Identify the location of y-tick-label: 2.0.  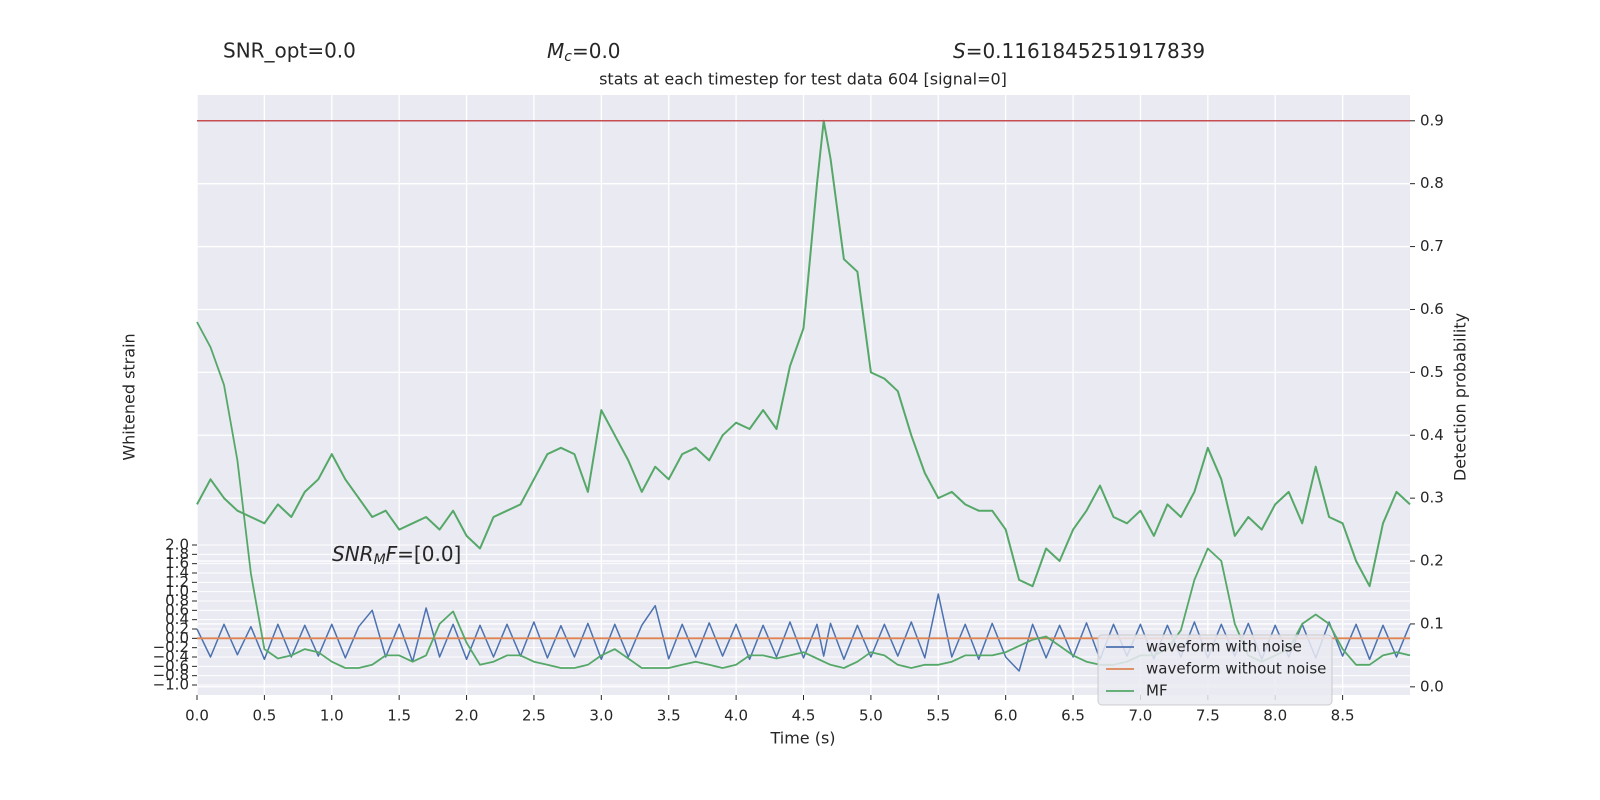
(177, 544).